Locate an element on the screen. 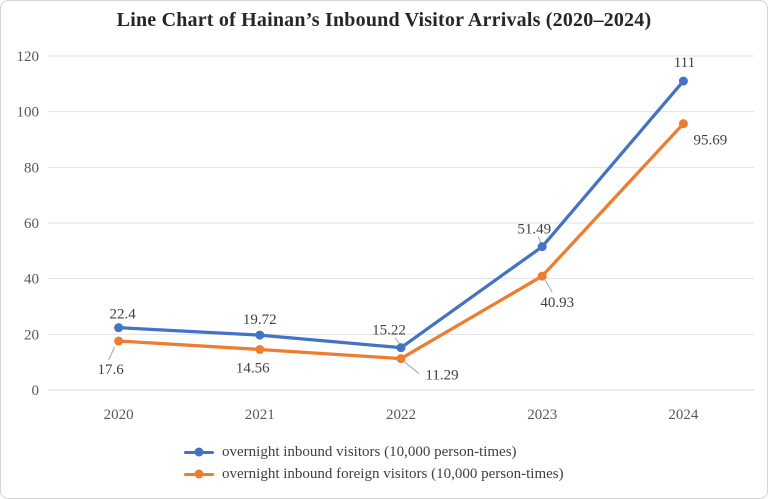 The height and width of the screenshot is (499, 768). x-axis-tick-label: 2023 is located at coordinates (542, 415).